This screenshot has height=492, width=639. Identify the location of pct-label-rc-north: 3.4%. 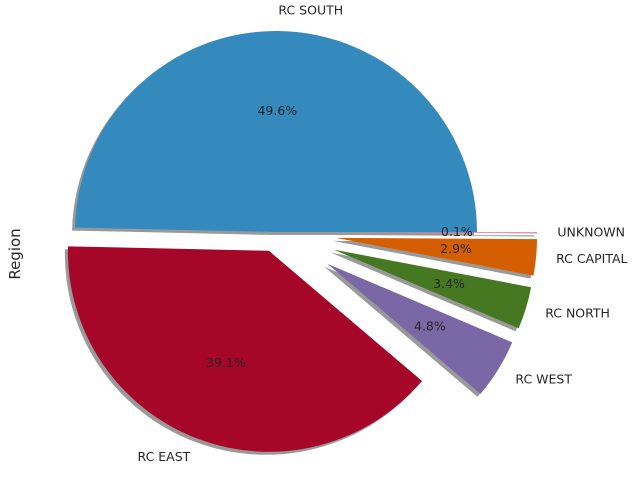
(449, 283).